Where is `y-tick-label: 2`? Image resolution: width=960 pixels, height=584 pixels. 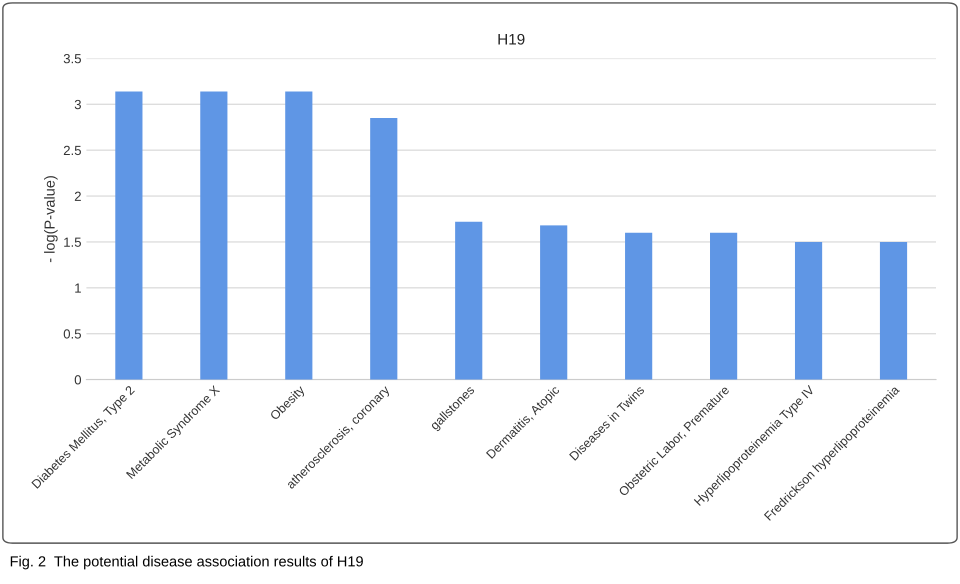
y-tick-label: 2 is located at coordinates (77, 196).